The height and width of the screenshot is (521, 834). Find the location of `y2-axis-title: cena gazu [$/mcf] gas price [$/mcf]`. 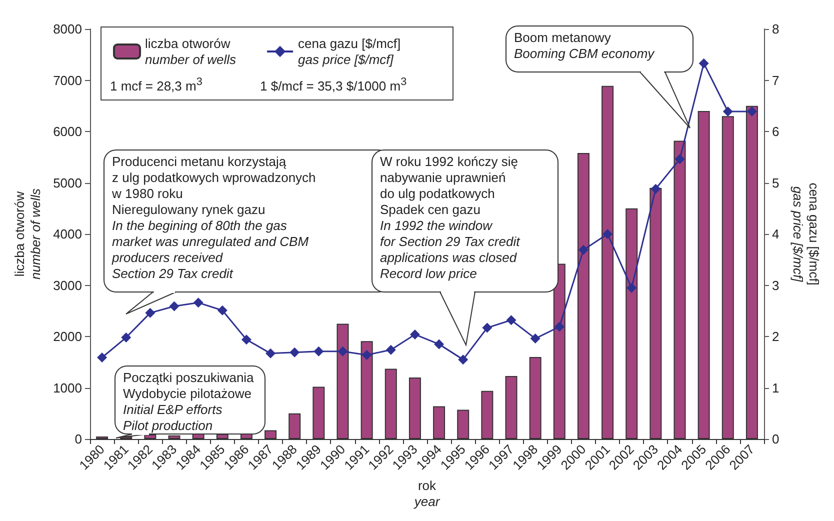

y2-axis-title: cena gazu [$/mcf] gas price [$/mcf] is located at coordinates (806, 234).